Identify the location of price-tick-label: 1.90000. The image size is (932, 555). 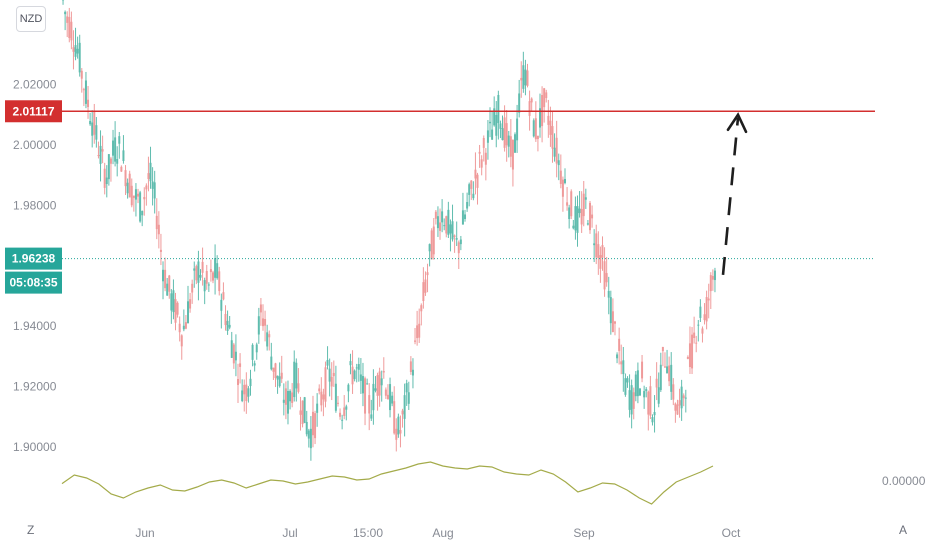
(35, 447).